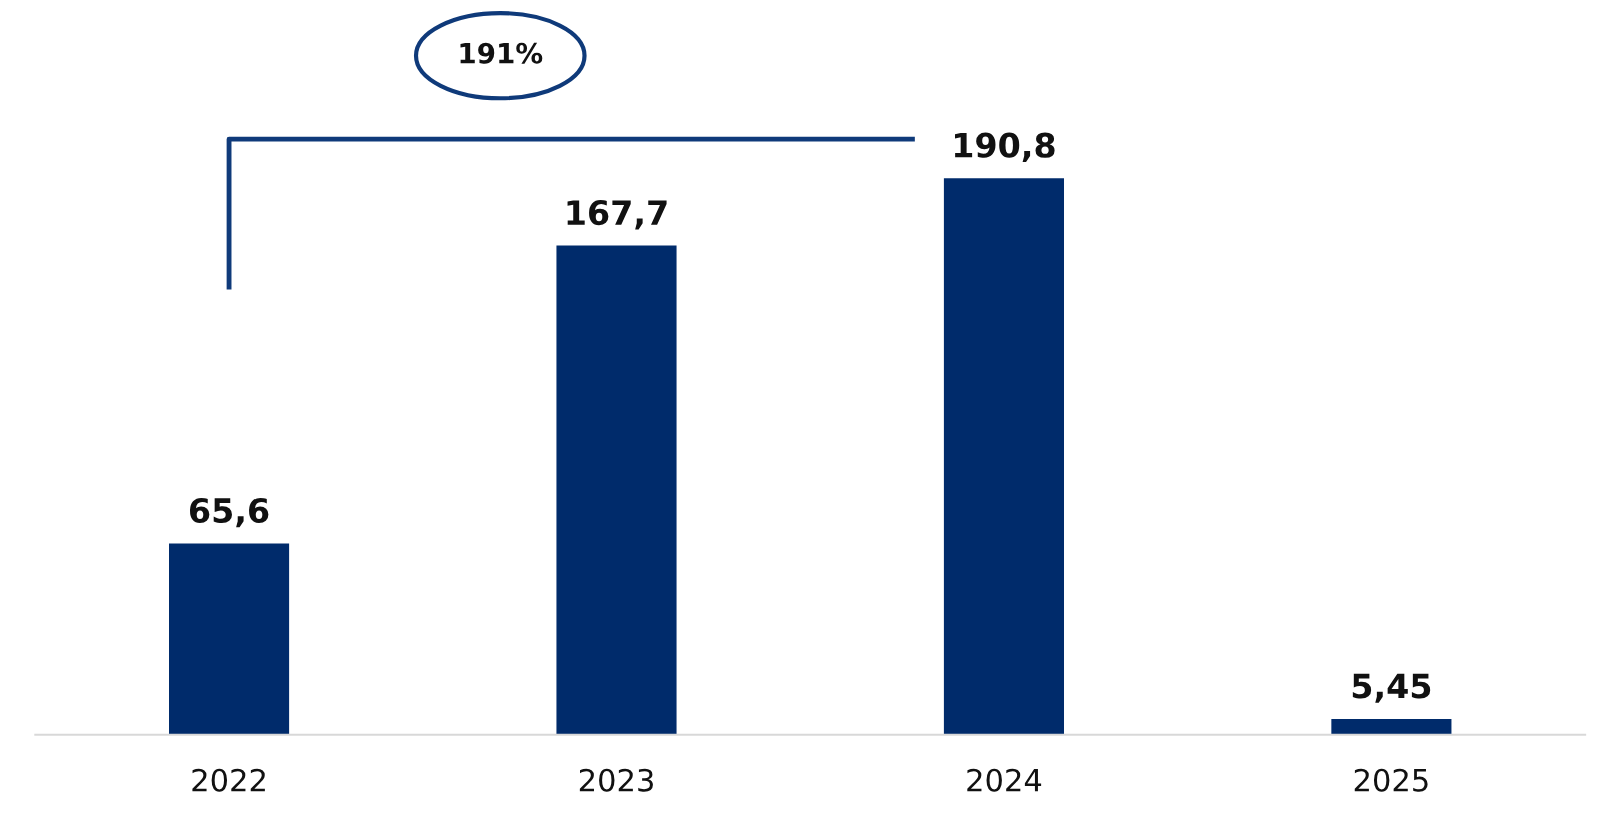 This screenshot has height=821, width=1606. What do you see at coordinates (1391, 688) in the screenshot?
I see `data-label: 5,45` at bounding box center [1391, 688].